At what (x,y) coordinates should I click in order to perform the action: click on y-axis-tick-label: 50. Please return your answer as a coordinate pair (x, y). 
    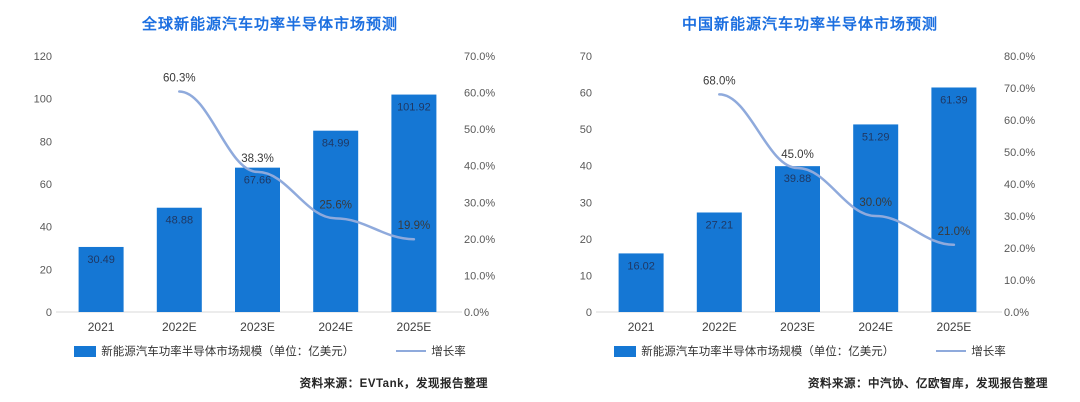
    Looking at the image, I should click on (586, 130).